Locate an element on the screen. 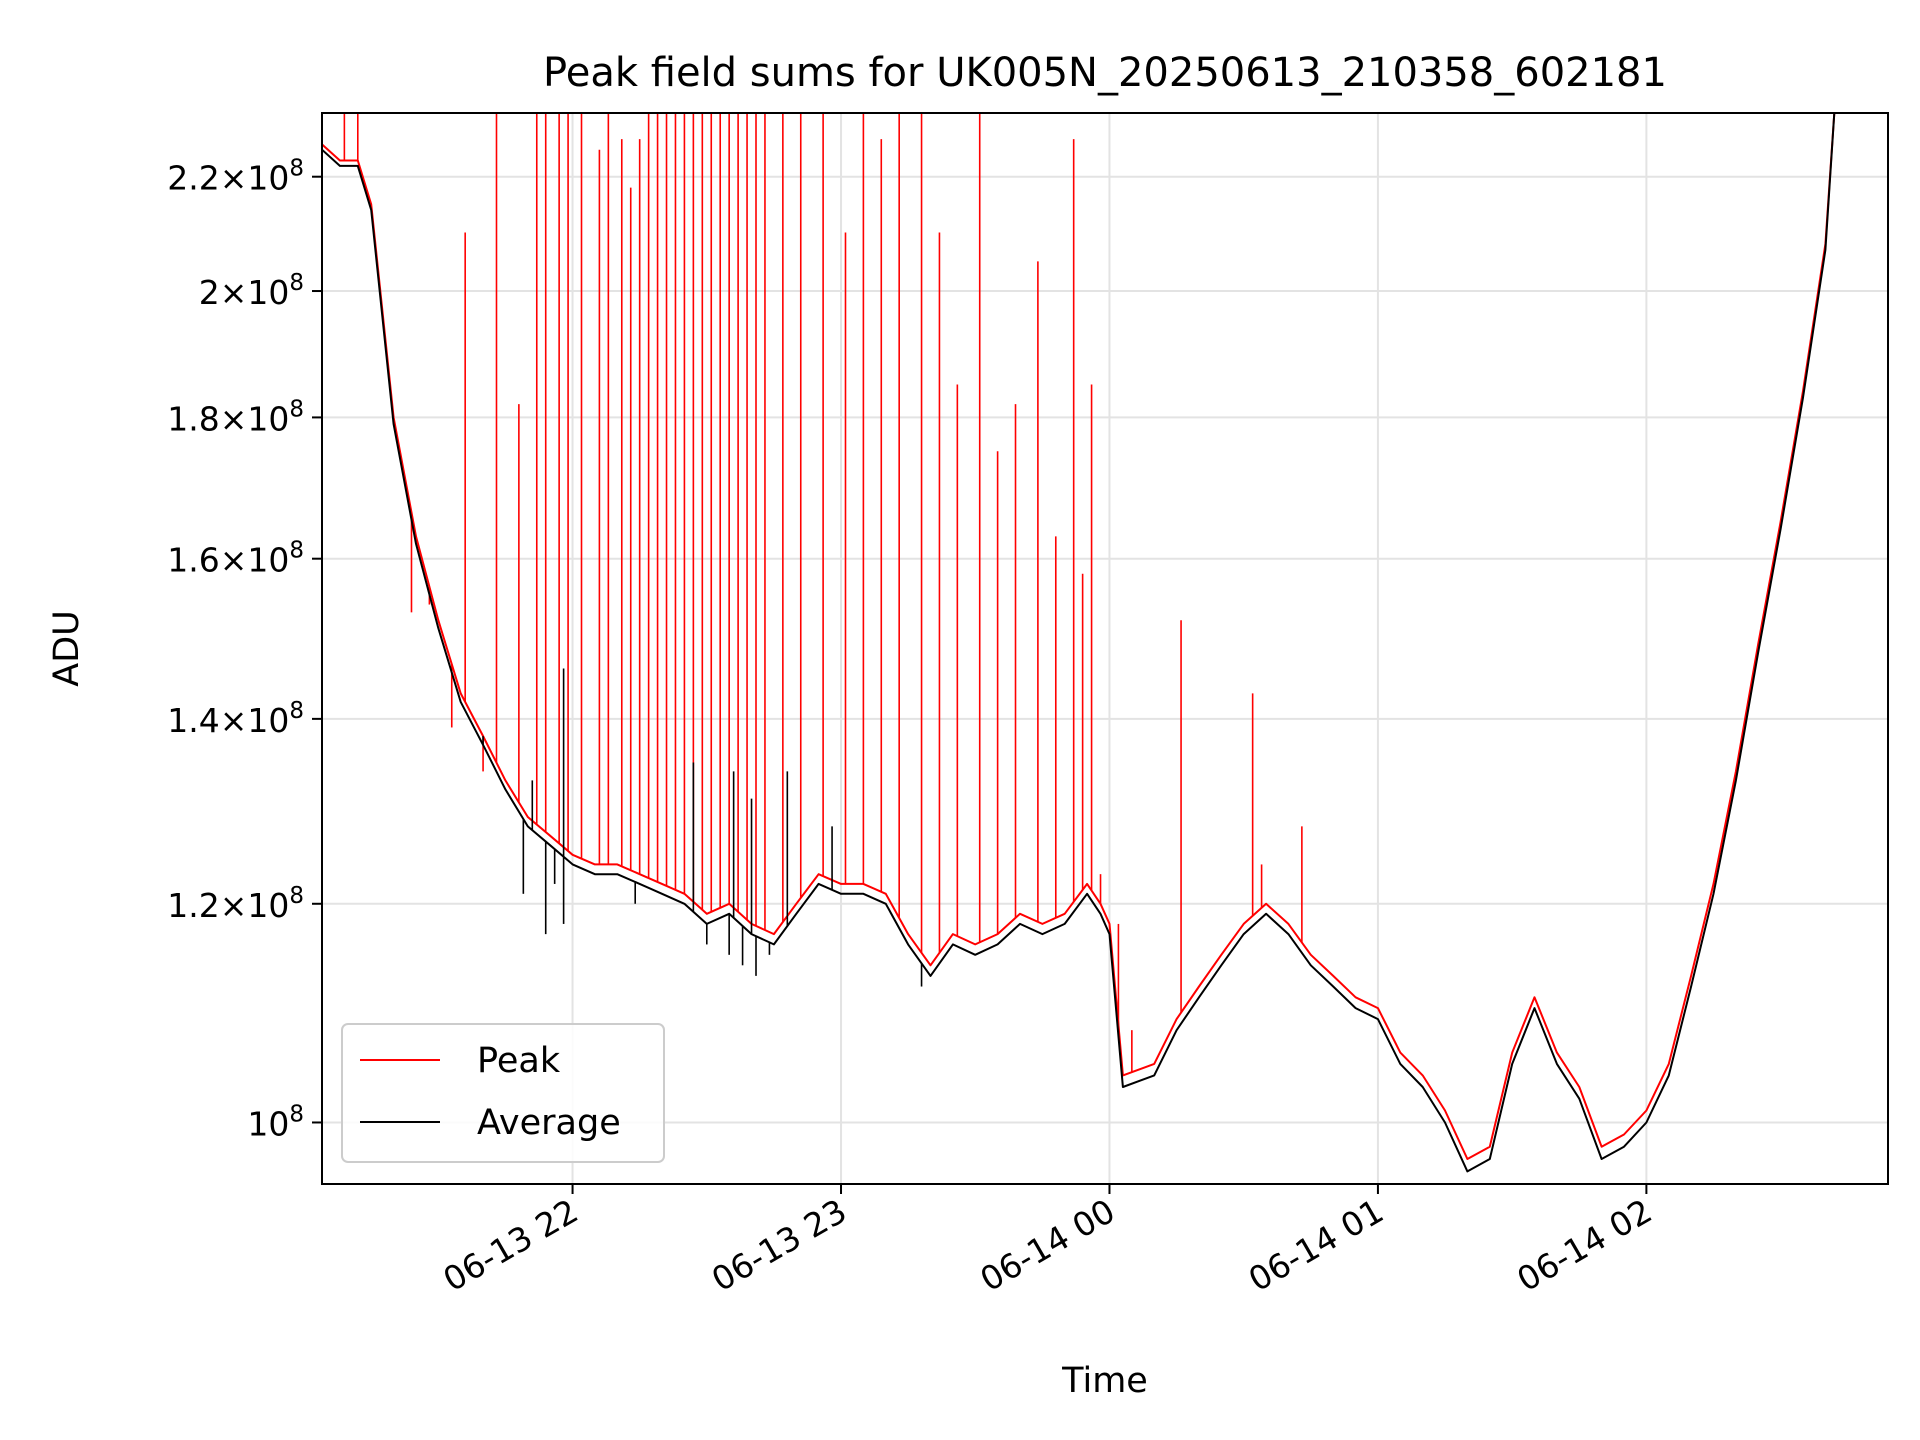  legend: Peak Average is located at coordinates (503, 1093).